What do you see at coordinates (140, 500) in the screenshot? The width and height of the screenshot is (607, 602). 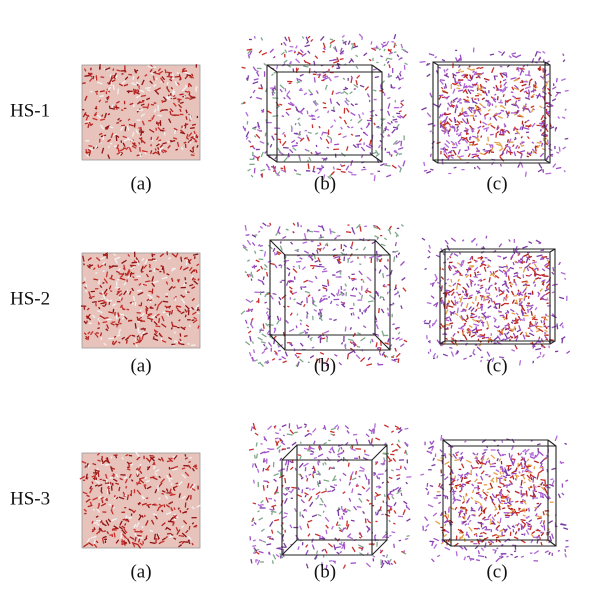 I see `panel-a` at bounding box center [140, 500].